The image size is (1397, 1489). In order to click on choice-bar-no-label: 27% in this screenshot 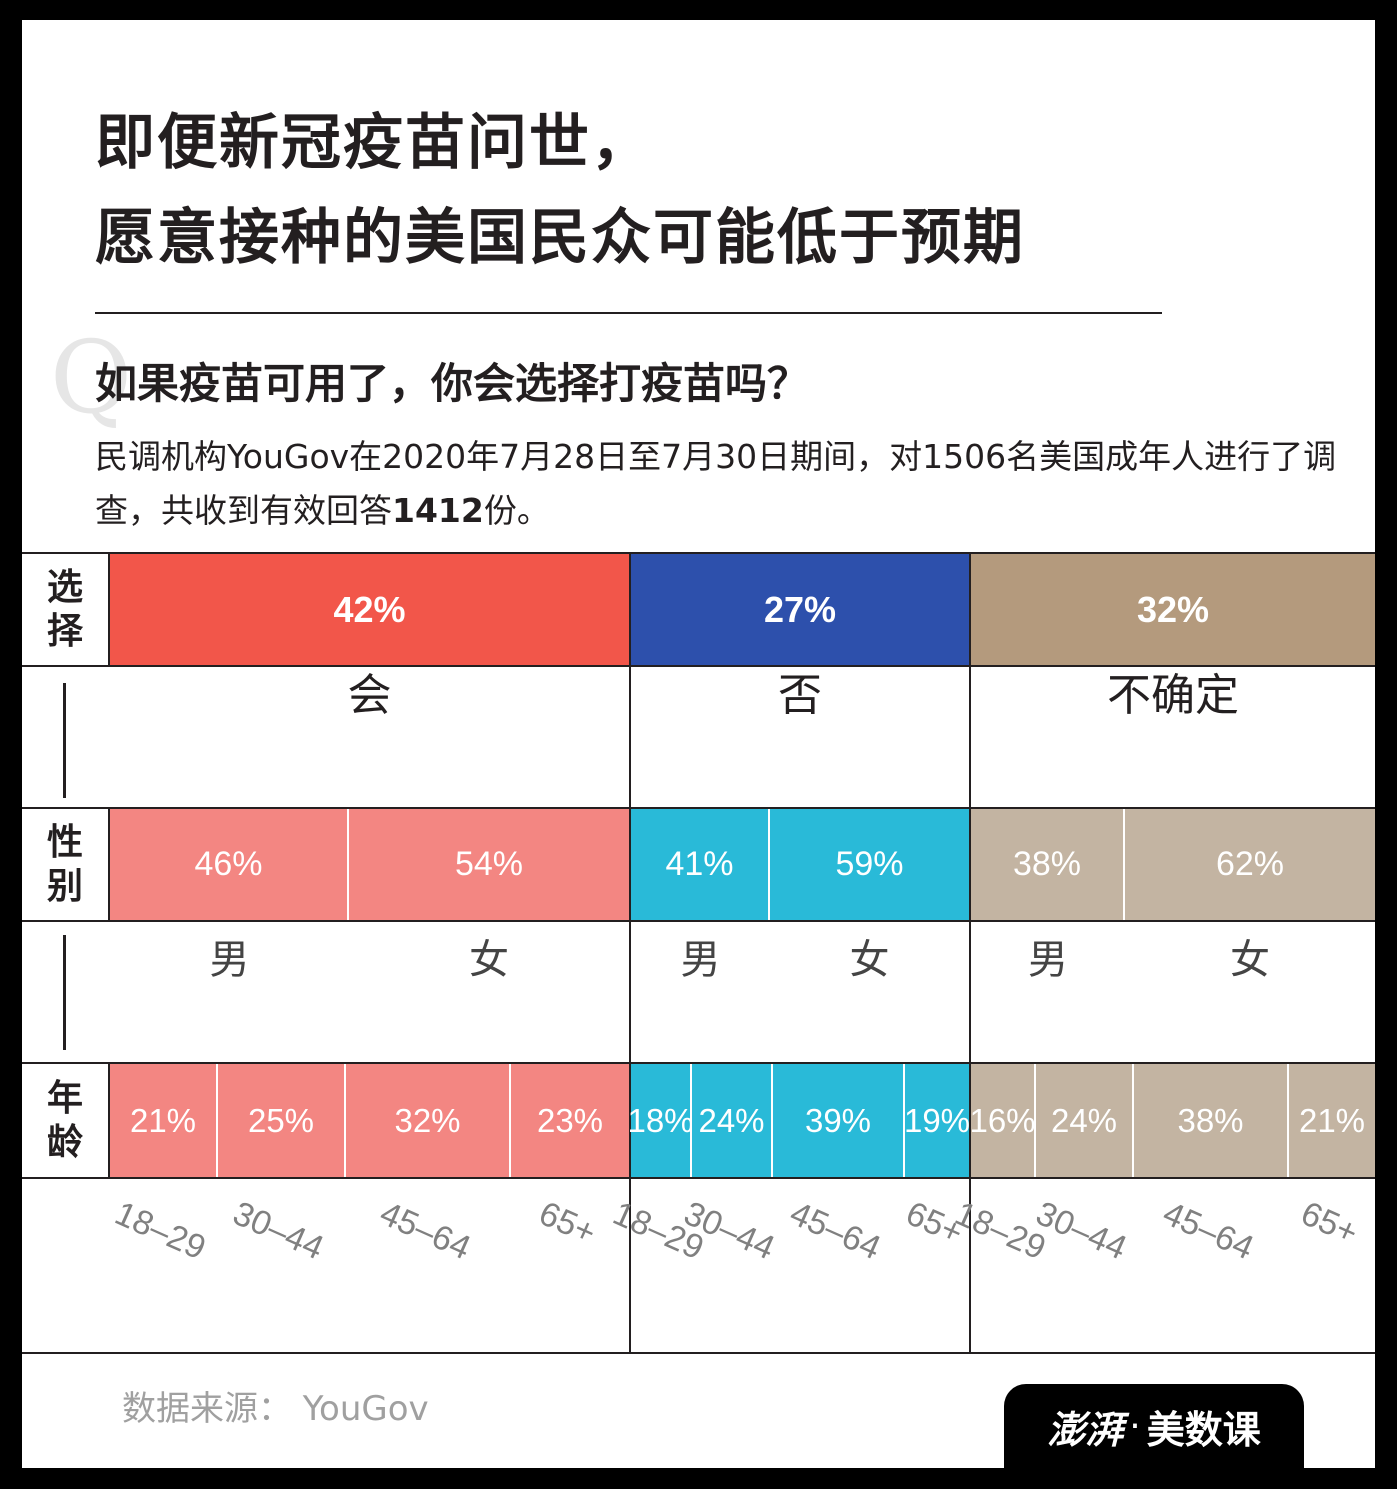, I will do `click(800, 609)`.